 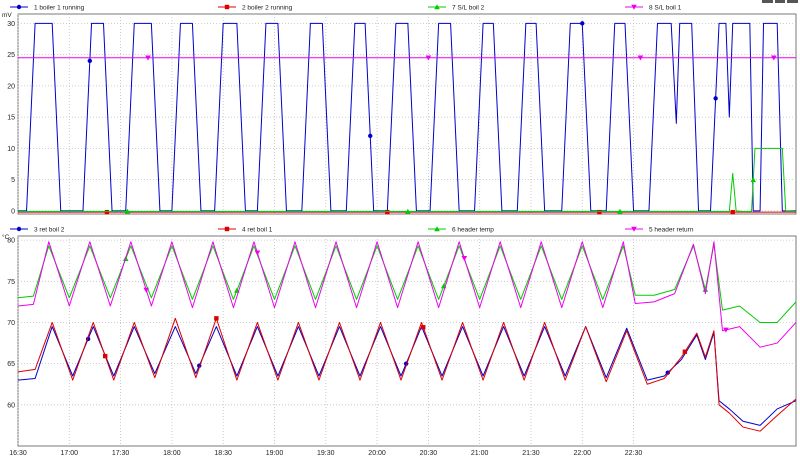 I want to click on y-tick-label: 25, so click(x=11, y=55).